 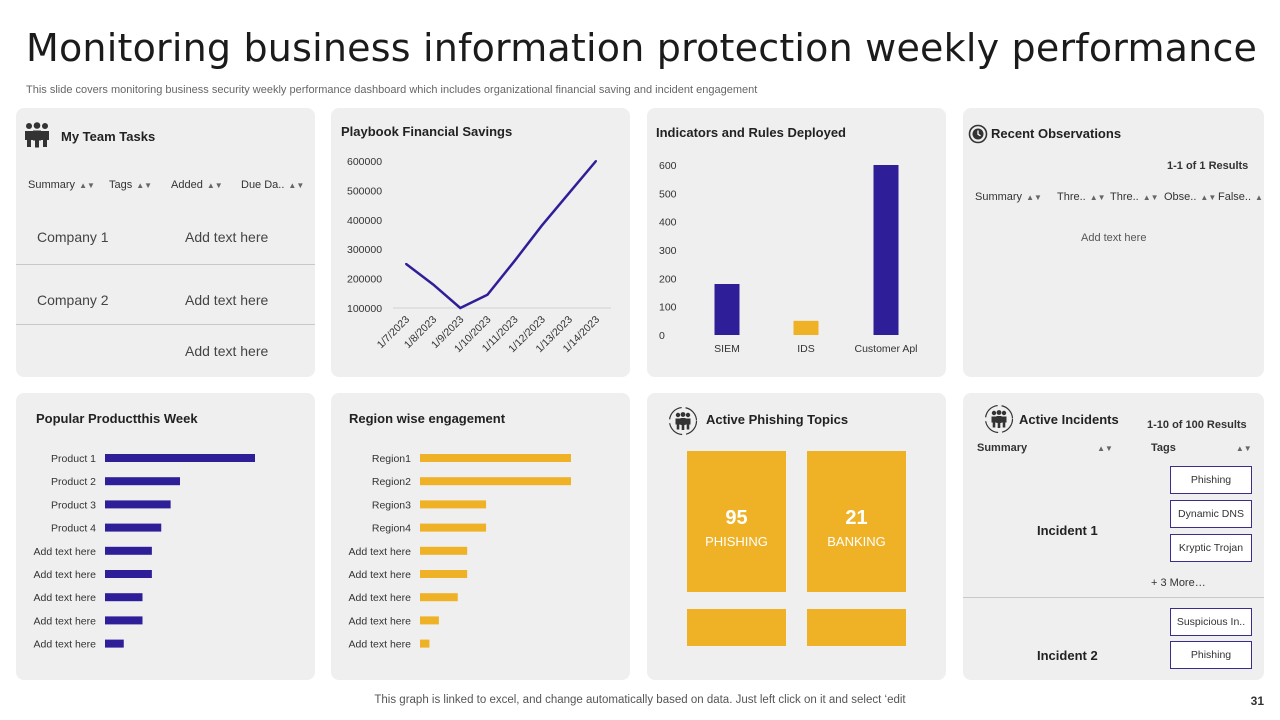 I want to click on category-label: Product 3, so click(x=73, y=505).